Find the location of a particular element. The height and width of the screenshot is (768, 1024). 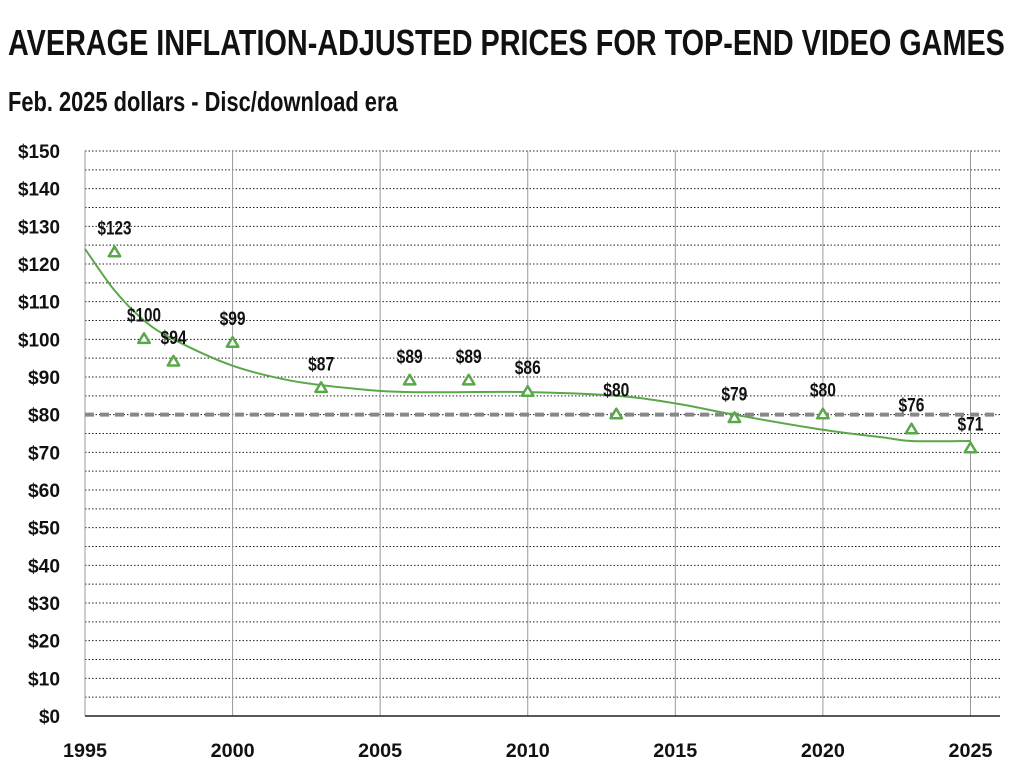

data-label-2008: $89 is located at coordinates (469, 357).